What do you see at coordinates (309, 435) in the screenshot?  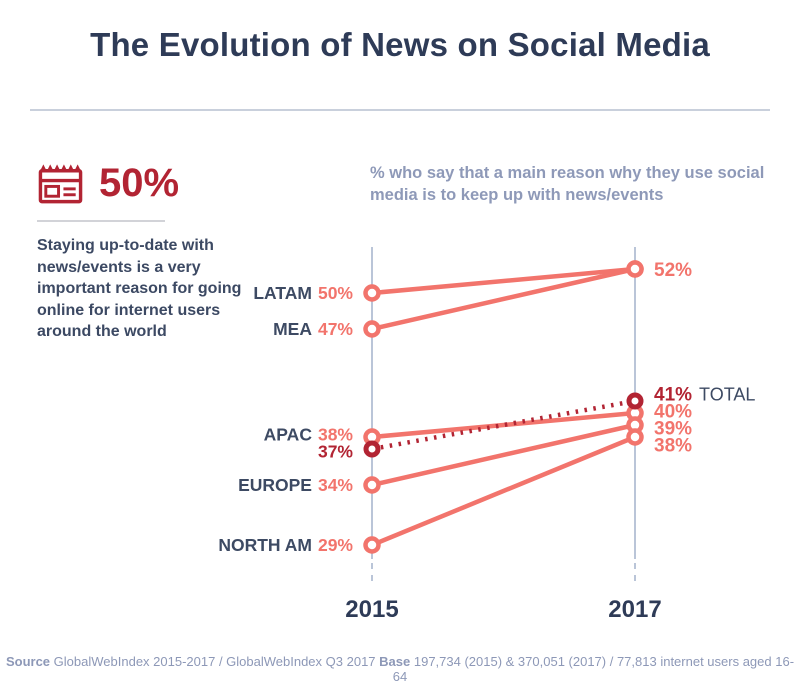 I see `left-label-apac: APAC 38%` at bounding box center [309, 435].